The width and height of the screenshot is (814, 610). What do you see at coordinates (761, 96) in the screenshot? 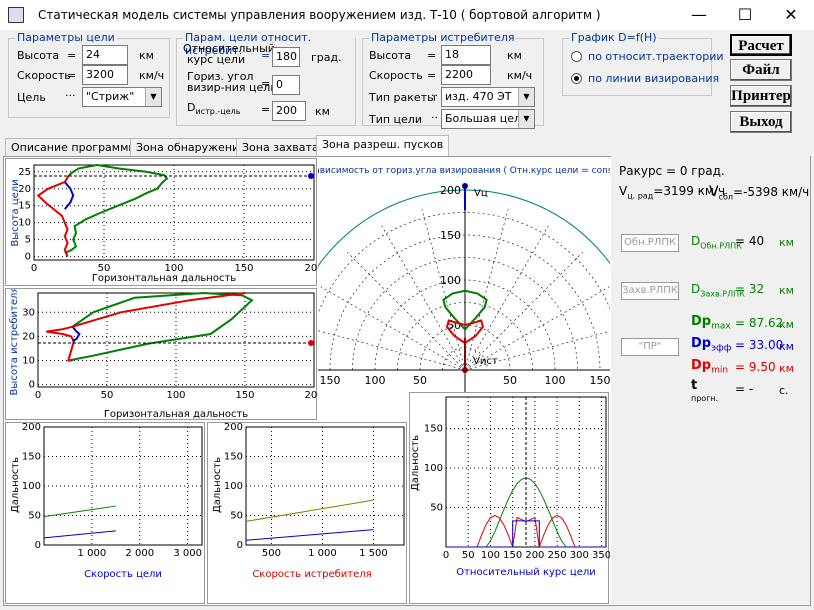
I see `printer-button: Принтер` at bounding box center [761, 96].